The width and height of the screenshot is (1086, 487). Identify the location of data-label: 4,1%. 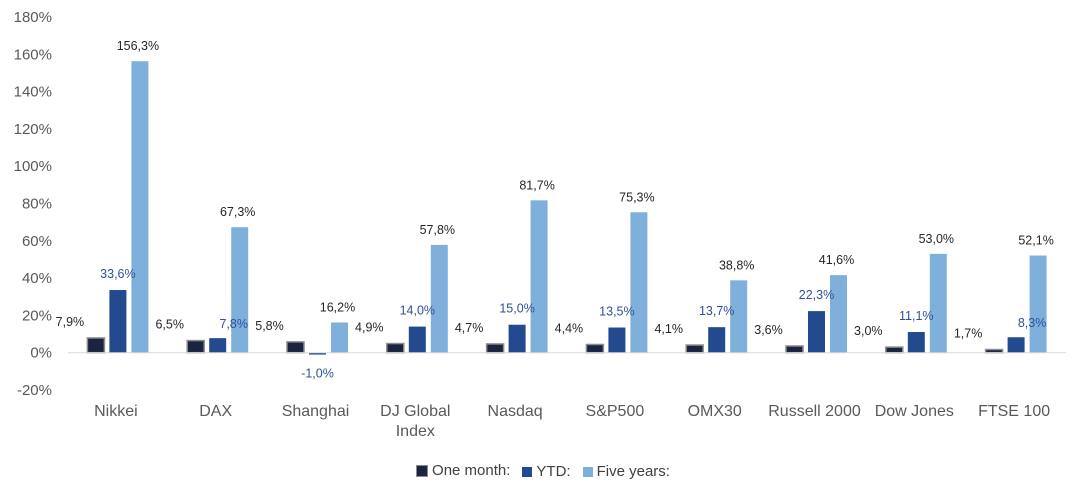
(668, 329).